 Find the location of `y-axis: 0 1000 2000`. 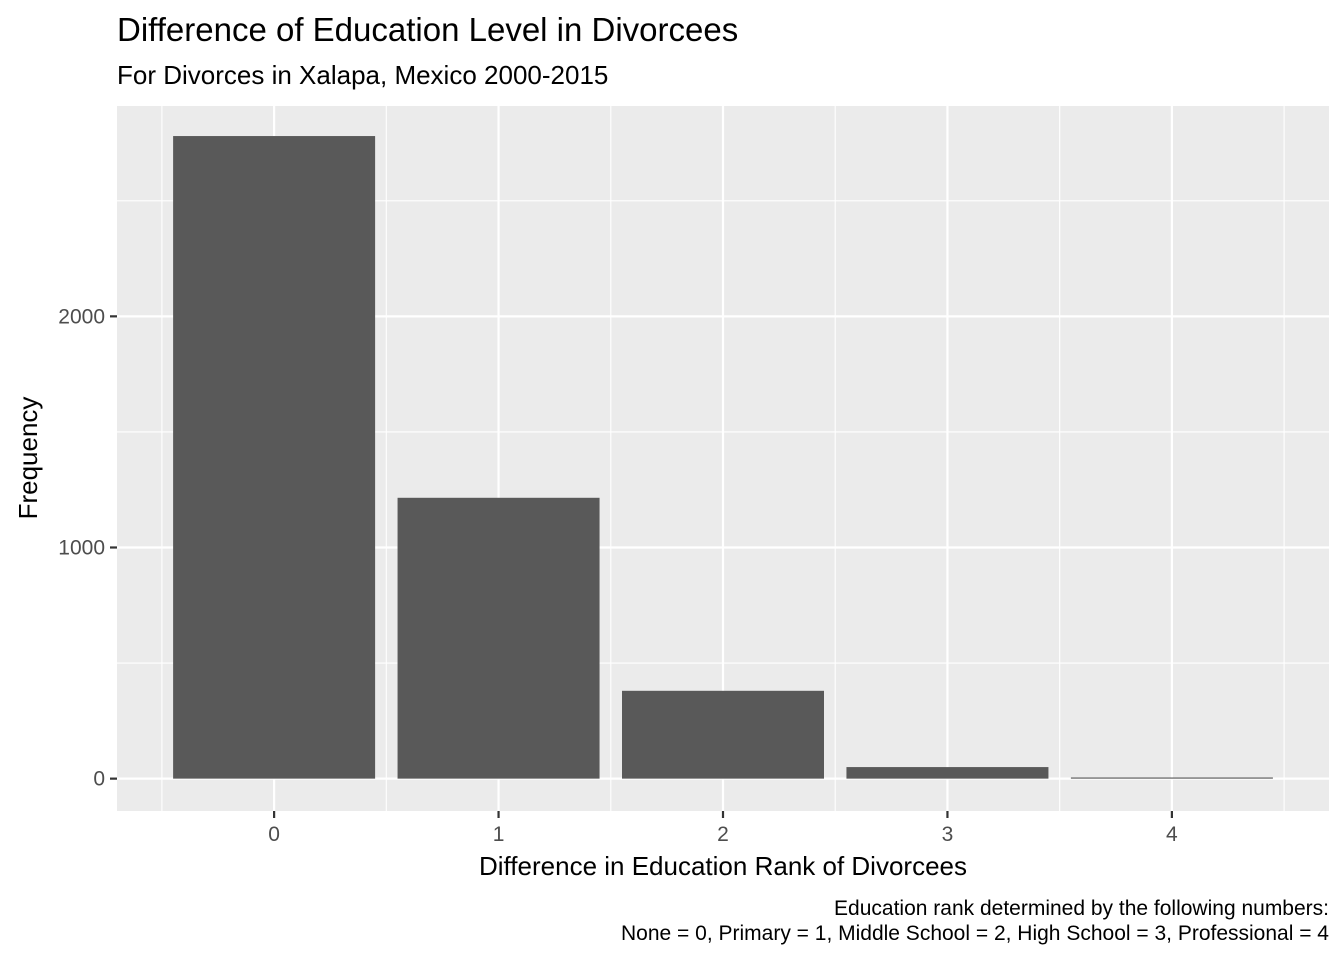

y-axis: 0 1000 2000 is located at coordinates (87, 548).